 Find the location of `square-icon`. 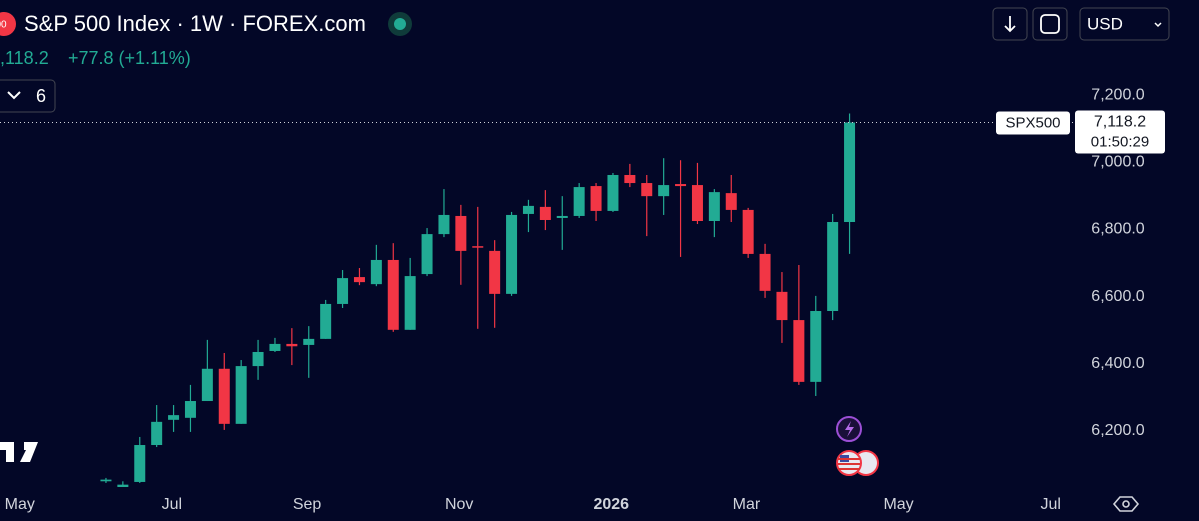

square-icon is located at coordinates (1050, 24).